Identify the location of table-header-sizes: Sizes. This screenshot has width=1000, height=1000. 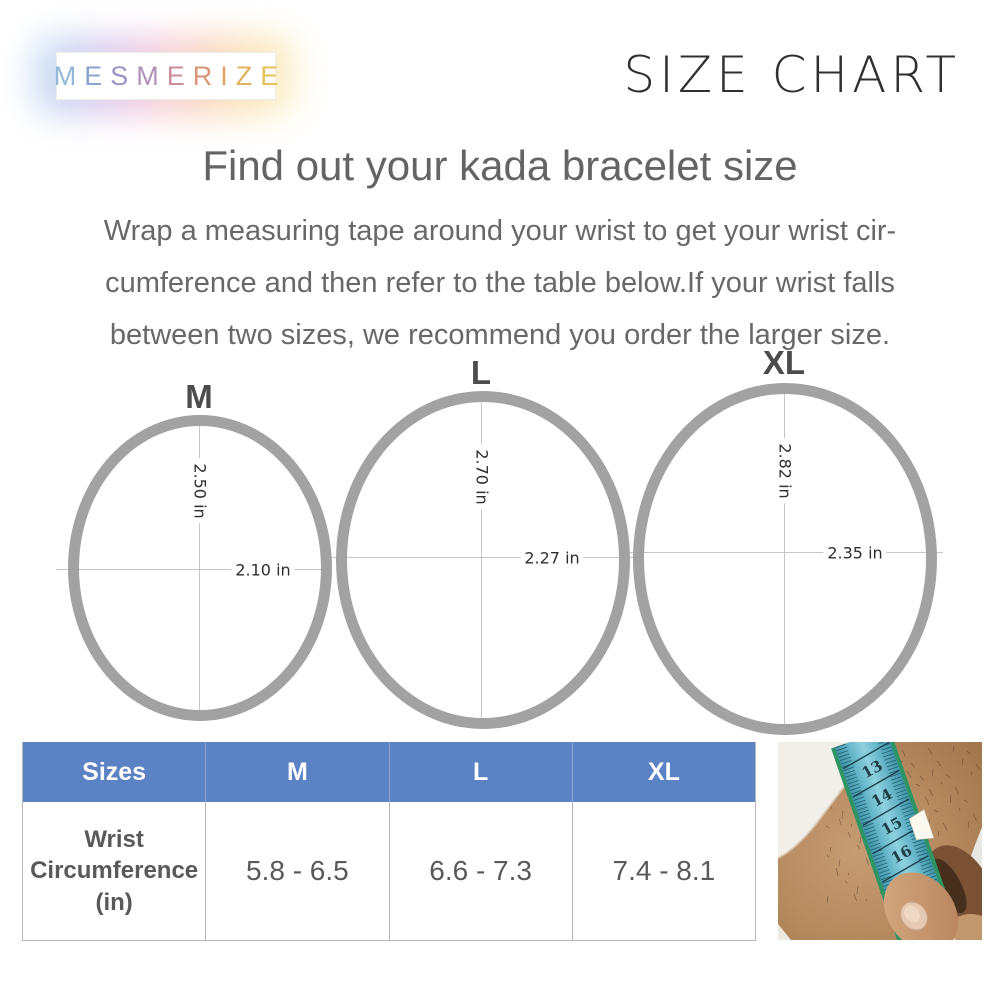
(114, 772).